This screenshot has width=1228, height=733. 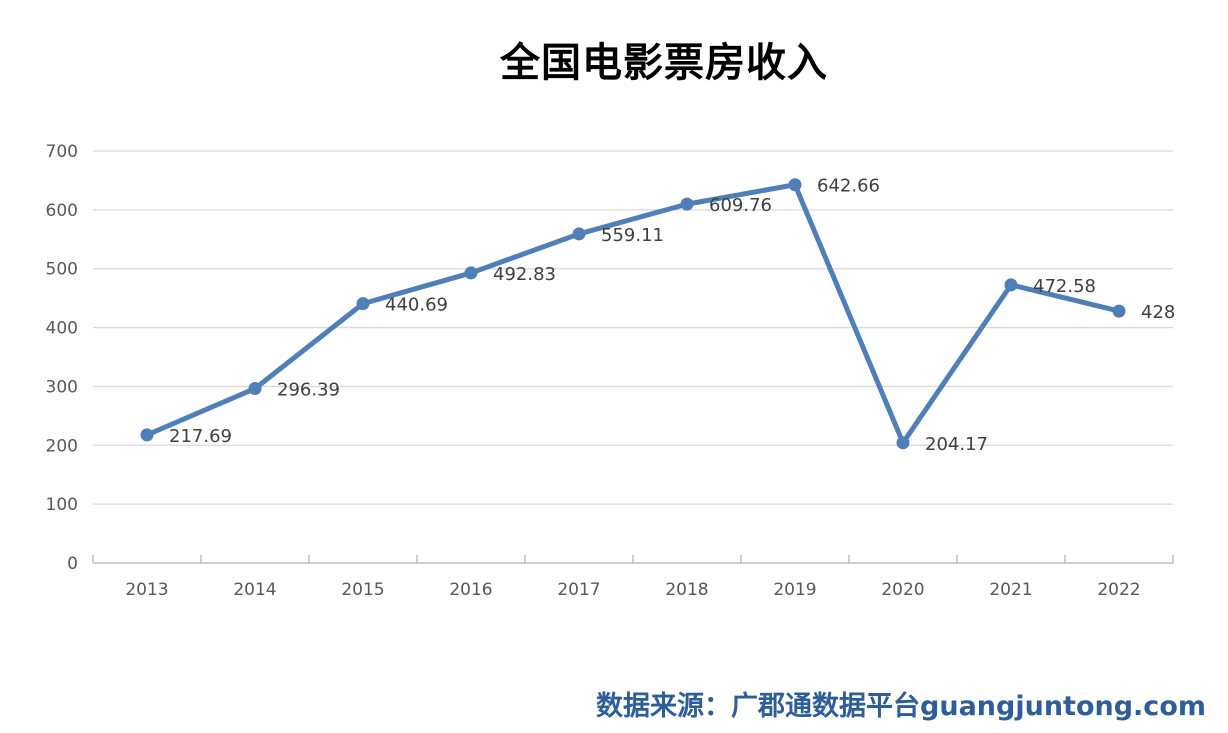 What do you see at coordinates (956, 444) in the screenshot?
I see `data-label: 204.17` at bounding box center [956, 444].